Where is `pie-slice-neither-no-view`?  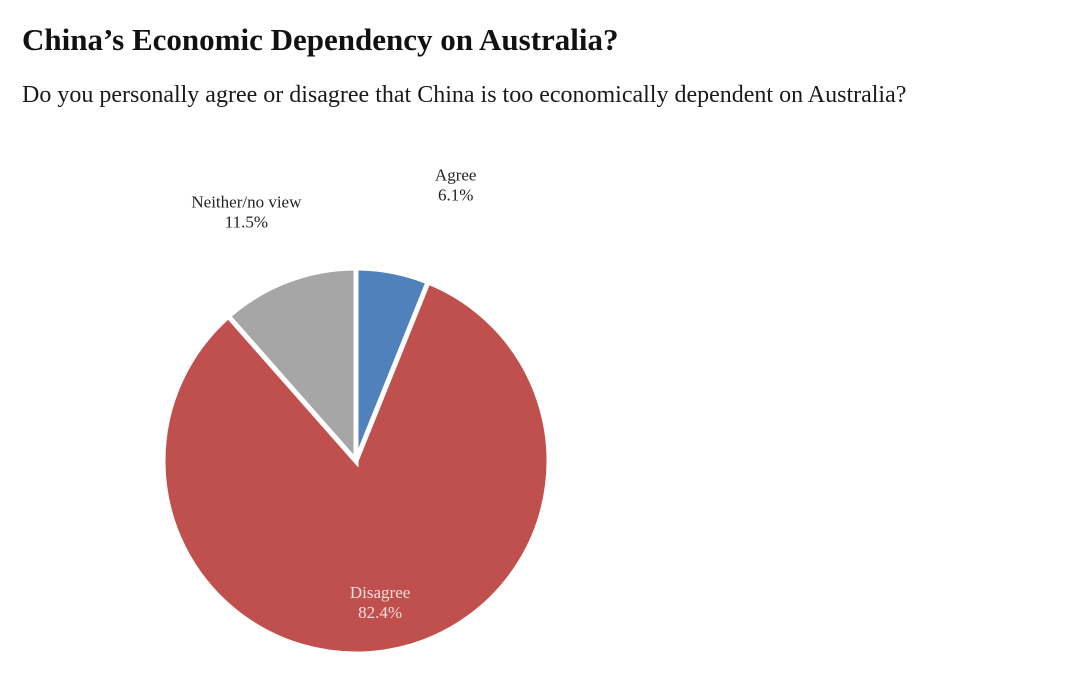 pie-slice-neither-no-view is located at coordinates (291, 366).